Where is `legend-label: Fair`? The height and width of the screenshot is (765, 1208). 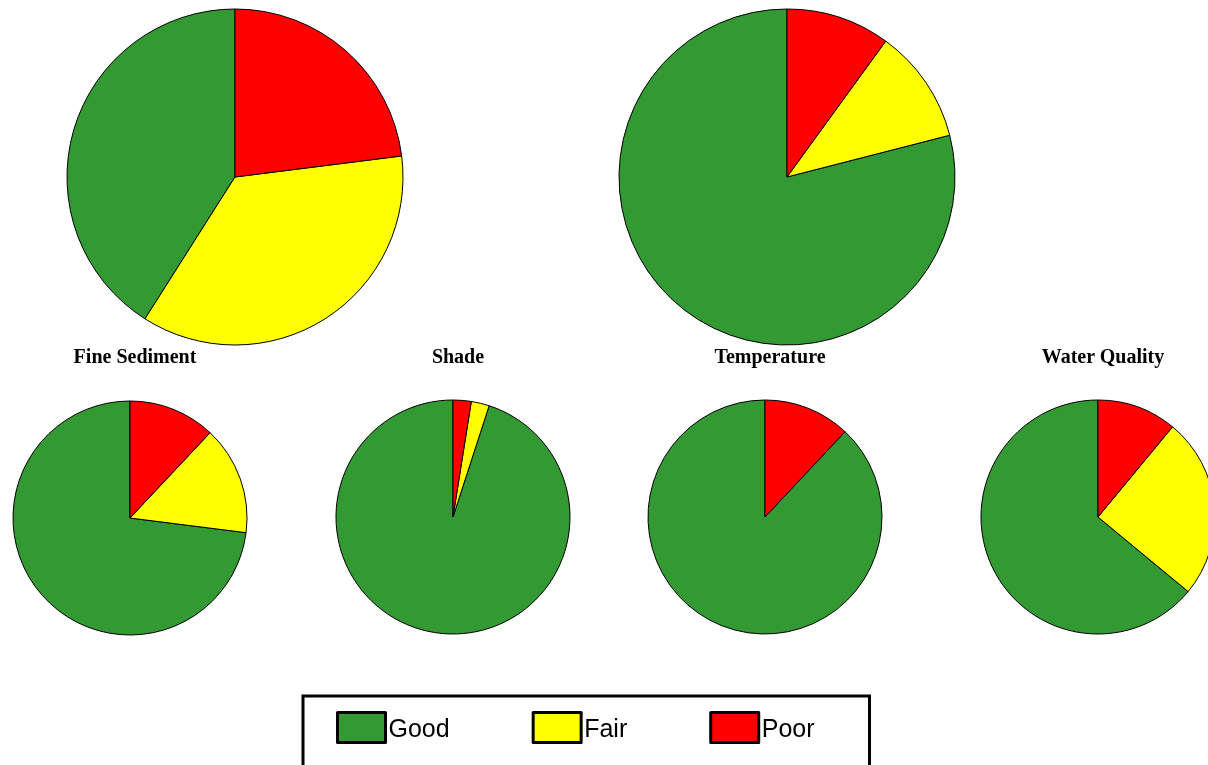
legend-label: Fair is located at coordinates (606, 727).